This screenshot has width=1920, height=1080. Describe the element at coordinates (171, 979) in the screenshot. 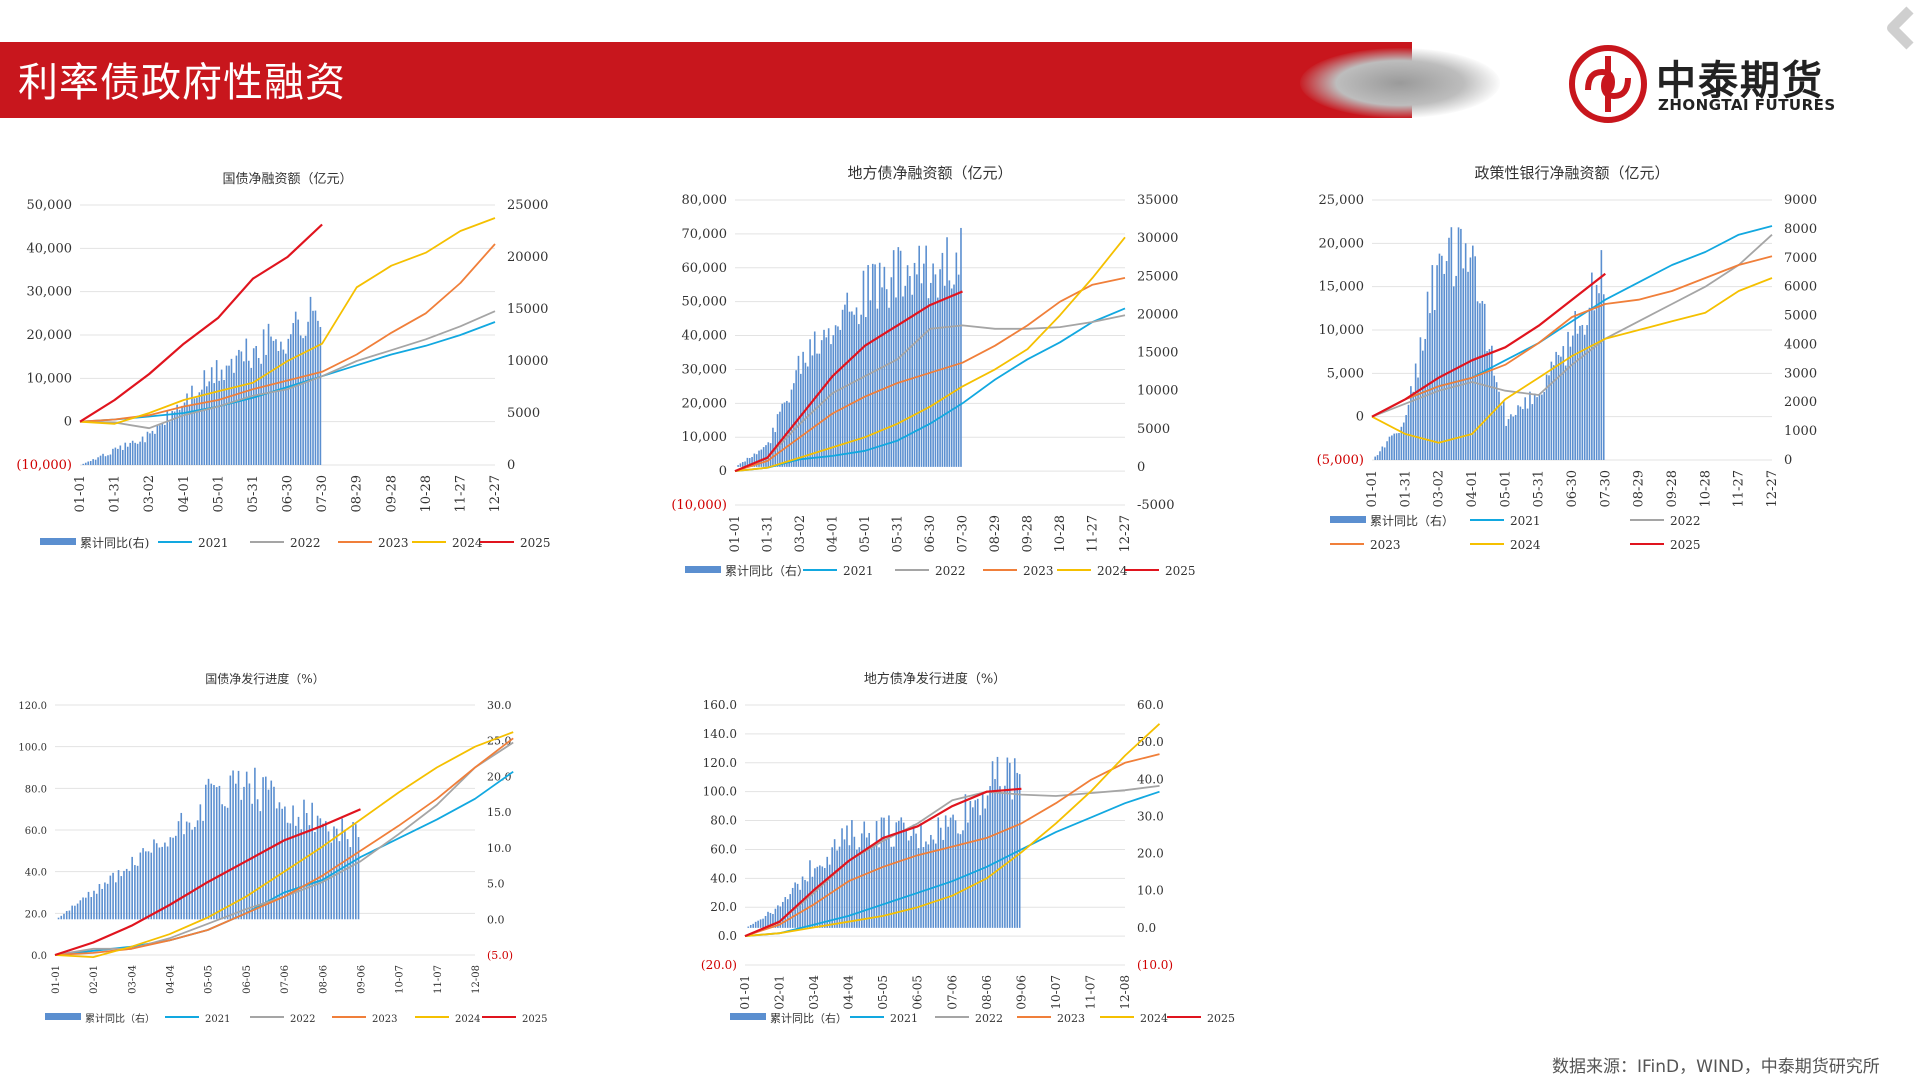

I see `x-tick-label: 04-04` at that location.